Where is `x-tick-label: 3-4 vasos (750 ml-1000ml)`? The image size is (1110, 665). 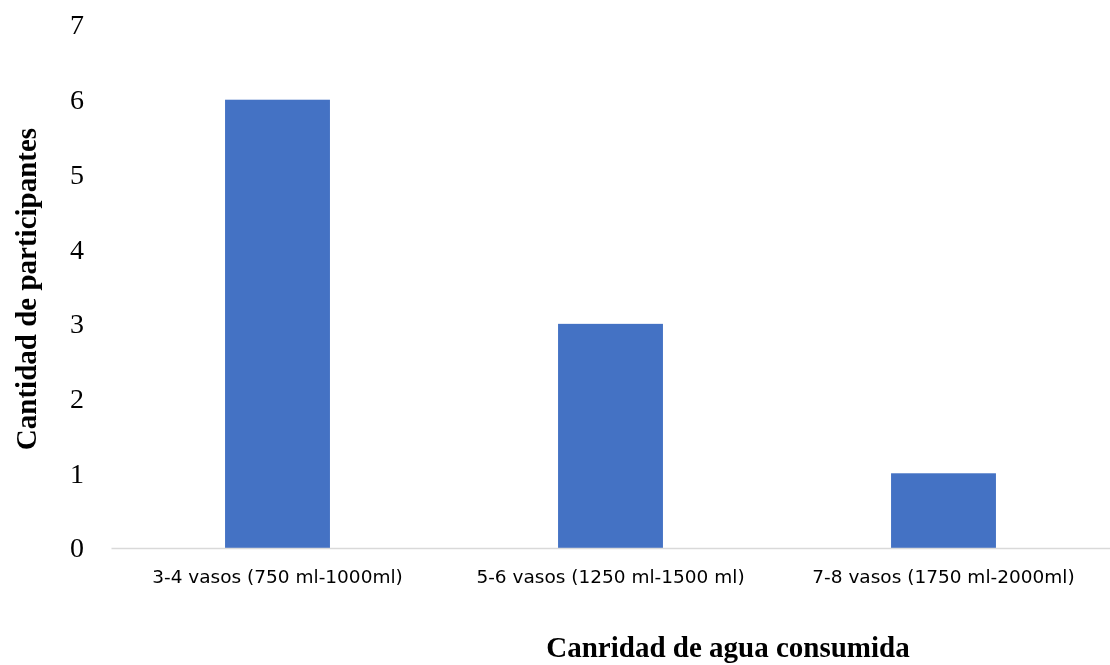
x-tick-label: 3-4 vasos (750 ml-1000ml) is located at coordinates (277, 577).